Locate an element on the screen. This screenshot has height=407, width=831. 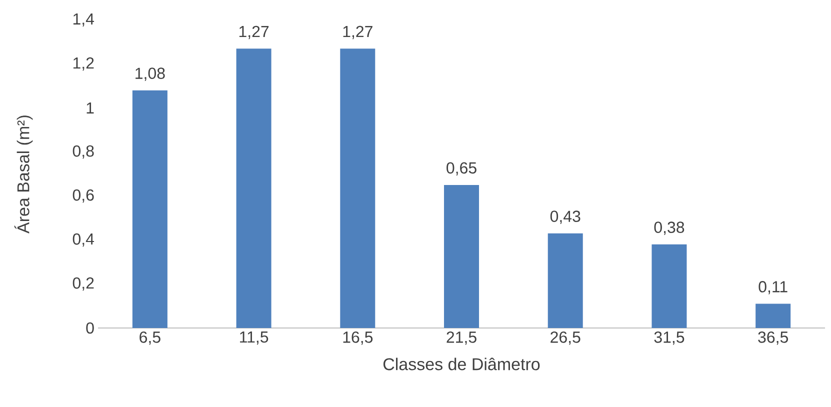
y-tick-label: 0,2 is located at coordinates (83, 284).